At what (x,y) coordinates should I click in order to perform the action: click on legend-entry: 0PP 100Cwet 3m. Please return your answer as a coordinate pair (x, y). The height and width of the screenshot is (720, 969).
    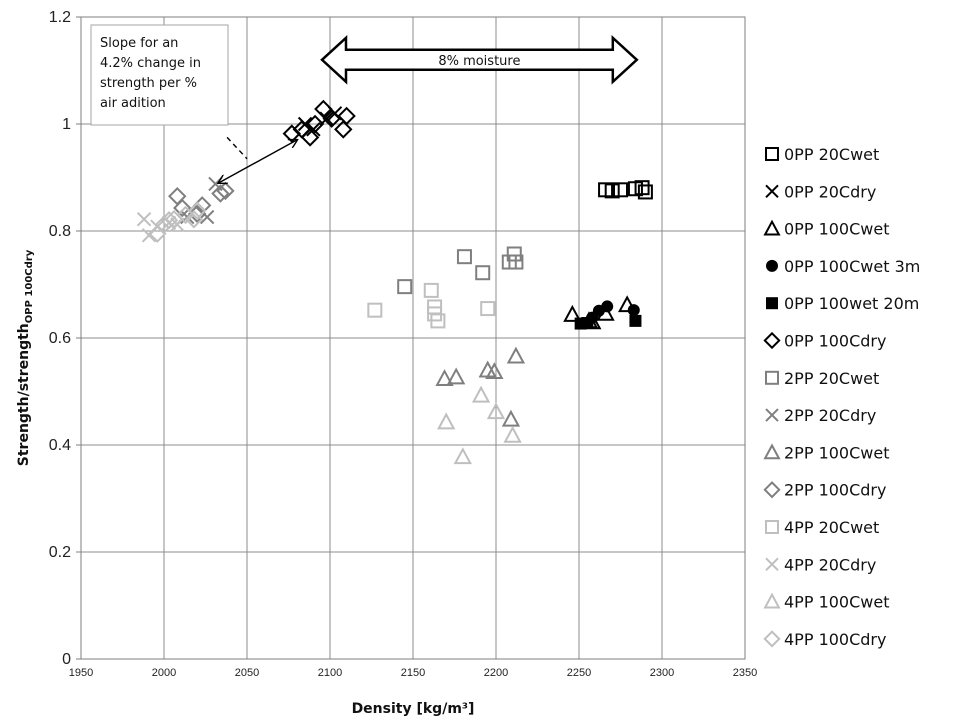
    Looking at the image, I should click on (843, 266).